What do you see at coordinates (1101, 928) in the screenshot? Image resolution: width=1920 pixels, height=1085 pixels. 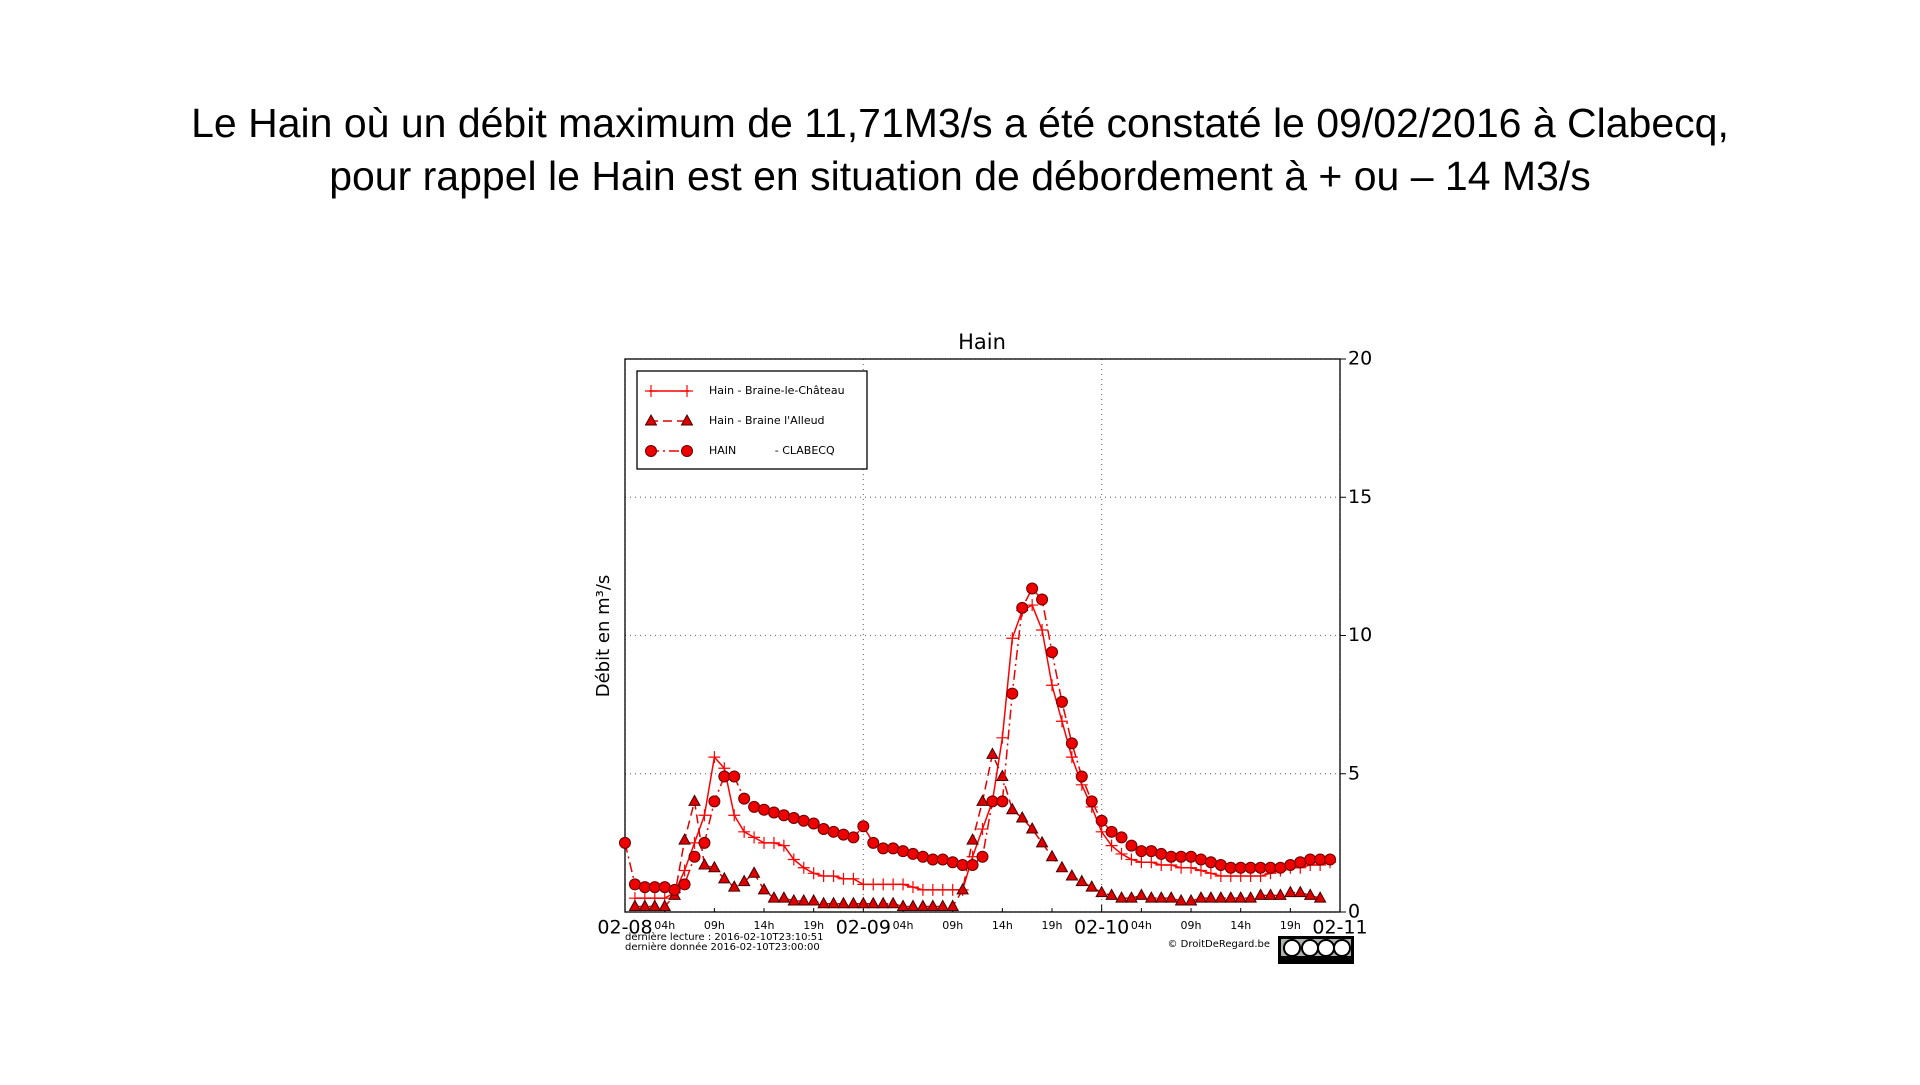 I see `x-tick-label: 02-10` at bounding box center [1101, 928].